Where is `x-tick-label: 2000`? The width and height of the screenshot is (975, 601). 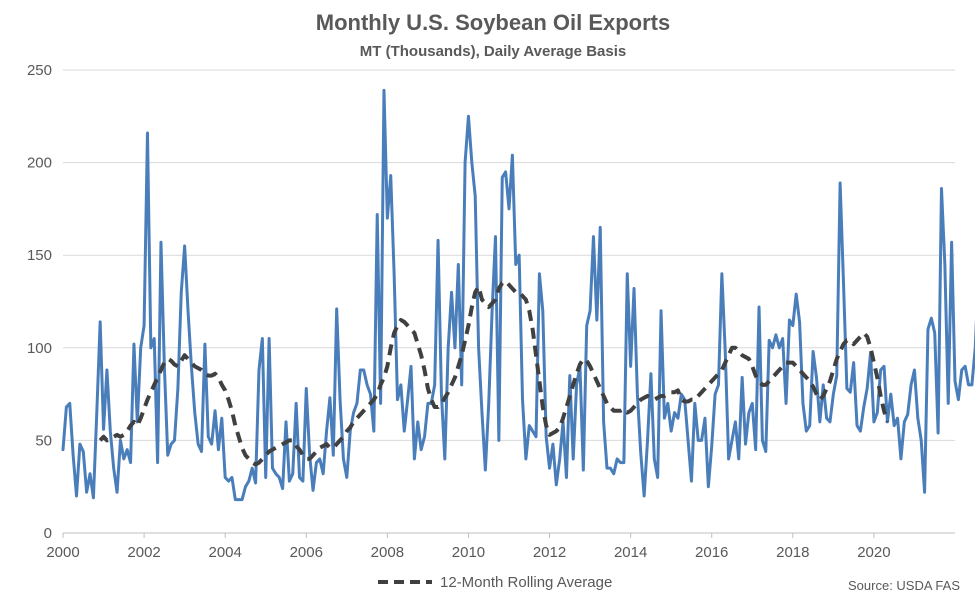 x-tick-label: 2000 is located at coordinates (62, 552).